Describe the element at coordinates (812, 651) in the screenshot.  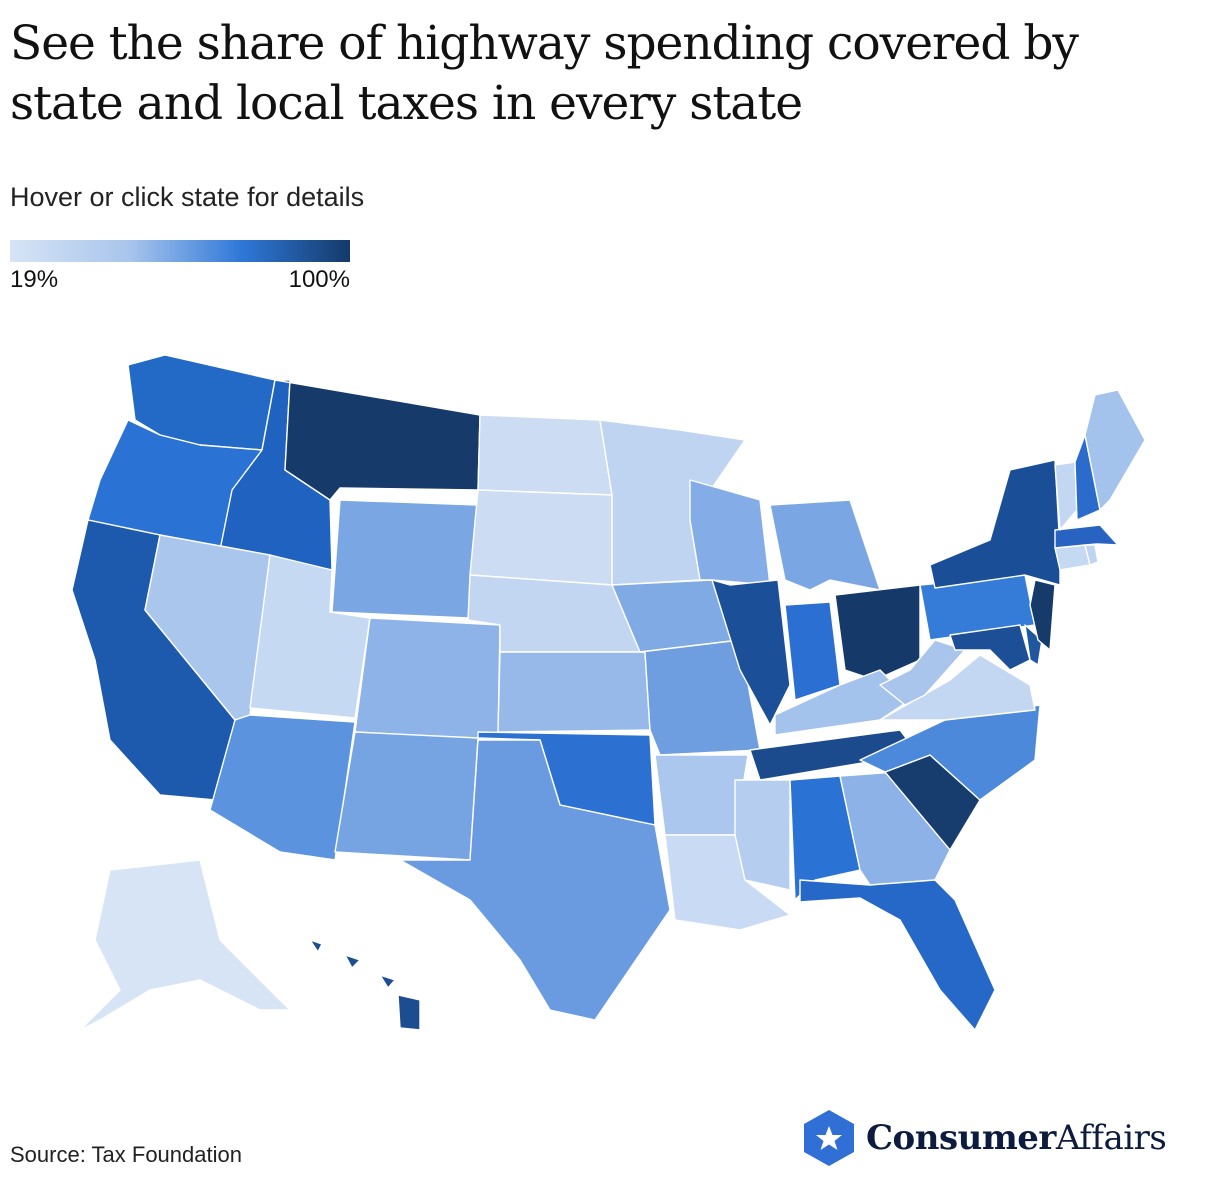
I see `state-indiana: Indiana` at that location.